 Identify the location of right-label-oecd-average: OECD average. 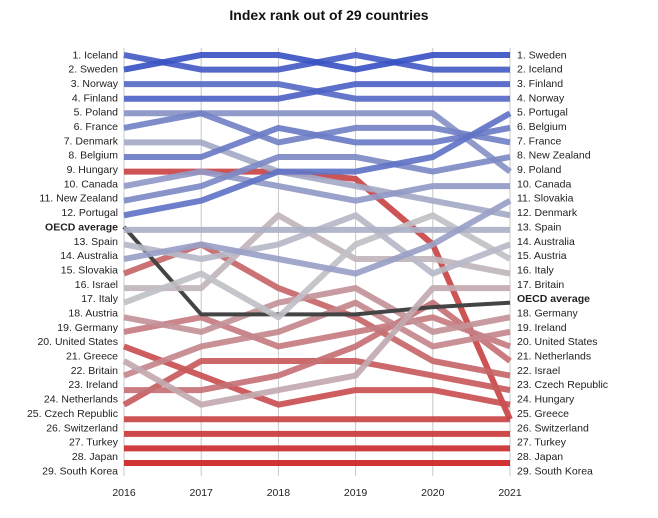
(553, 299).